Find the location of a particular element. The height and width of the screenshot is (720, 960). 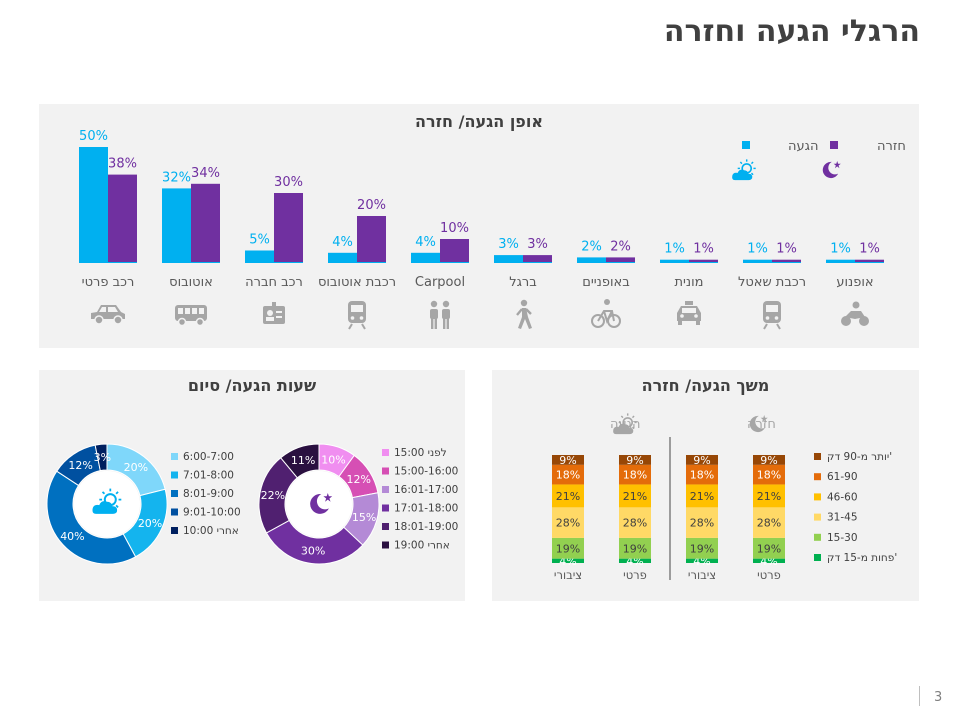

category-label: רכב חברה is located at coordinates (274, 282).